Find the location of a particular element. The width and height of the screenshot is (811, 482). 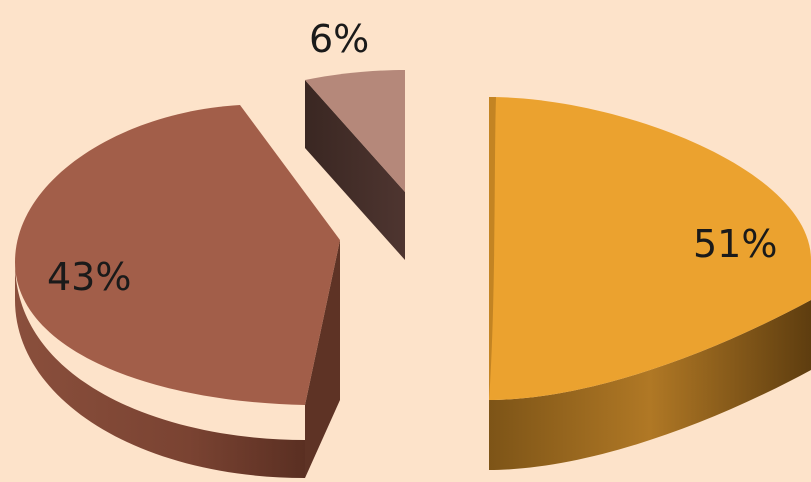

slice-1-side is located at coordinates (355, 170).